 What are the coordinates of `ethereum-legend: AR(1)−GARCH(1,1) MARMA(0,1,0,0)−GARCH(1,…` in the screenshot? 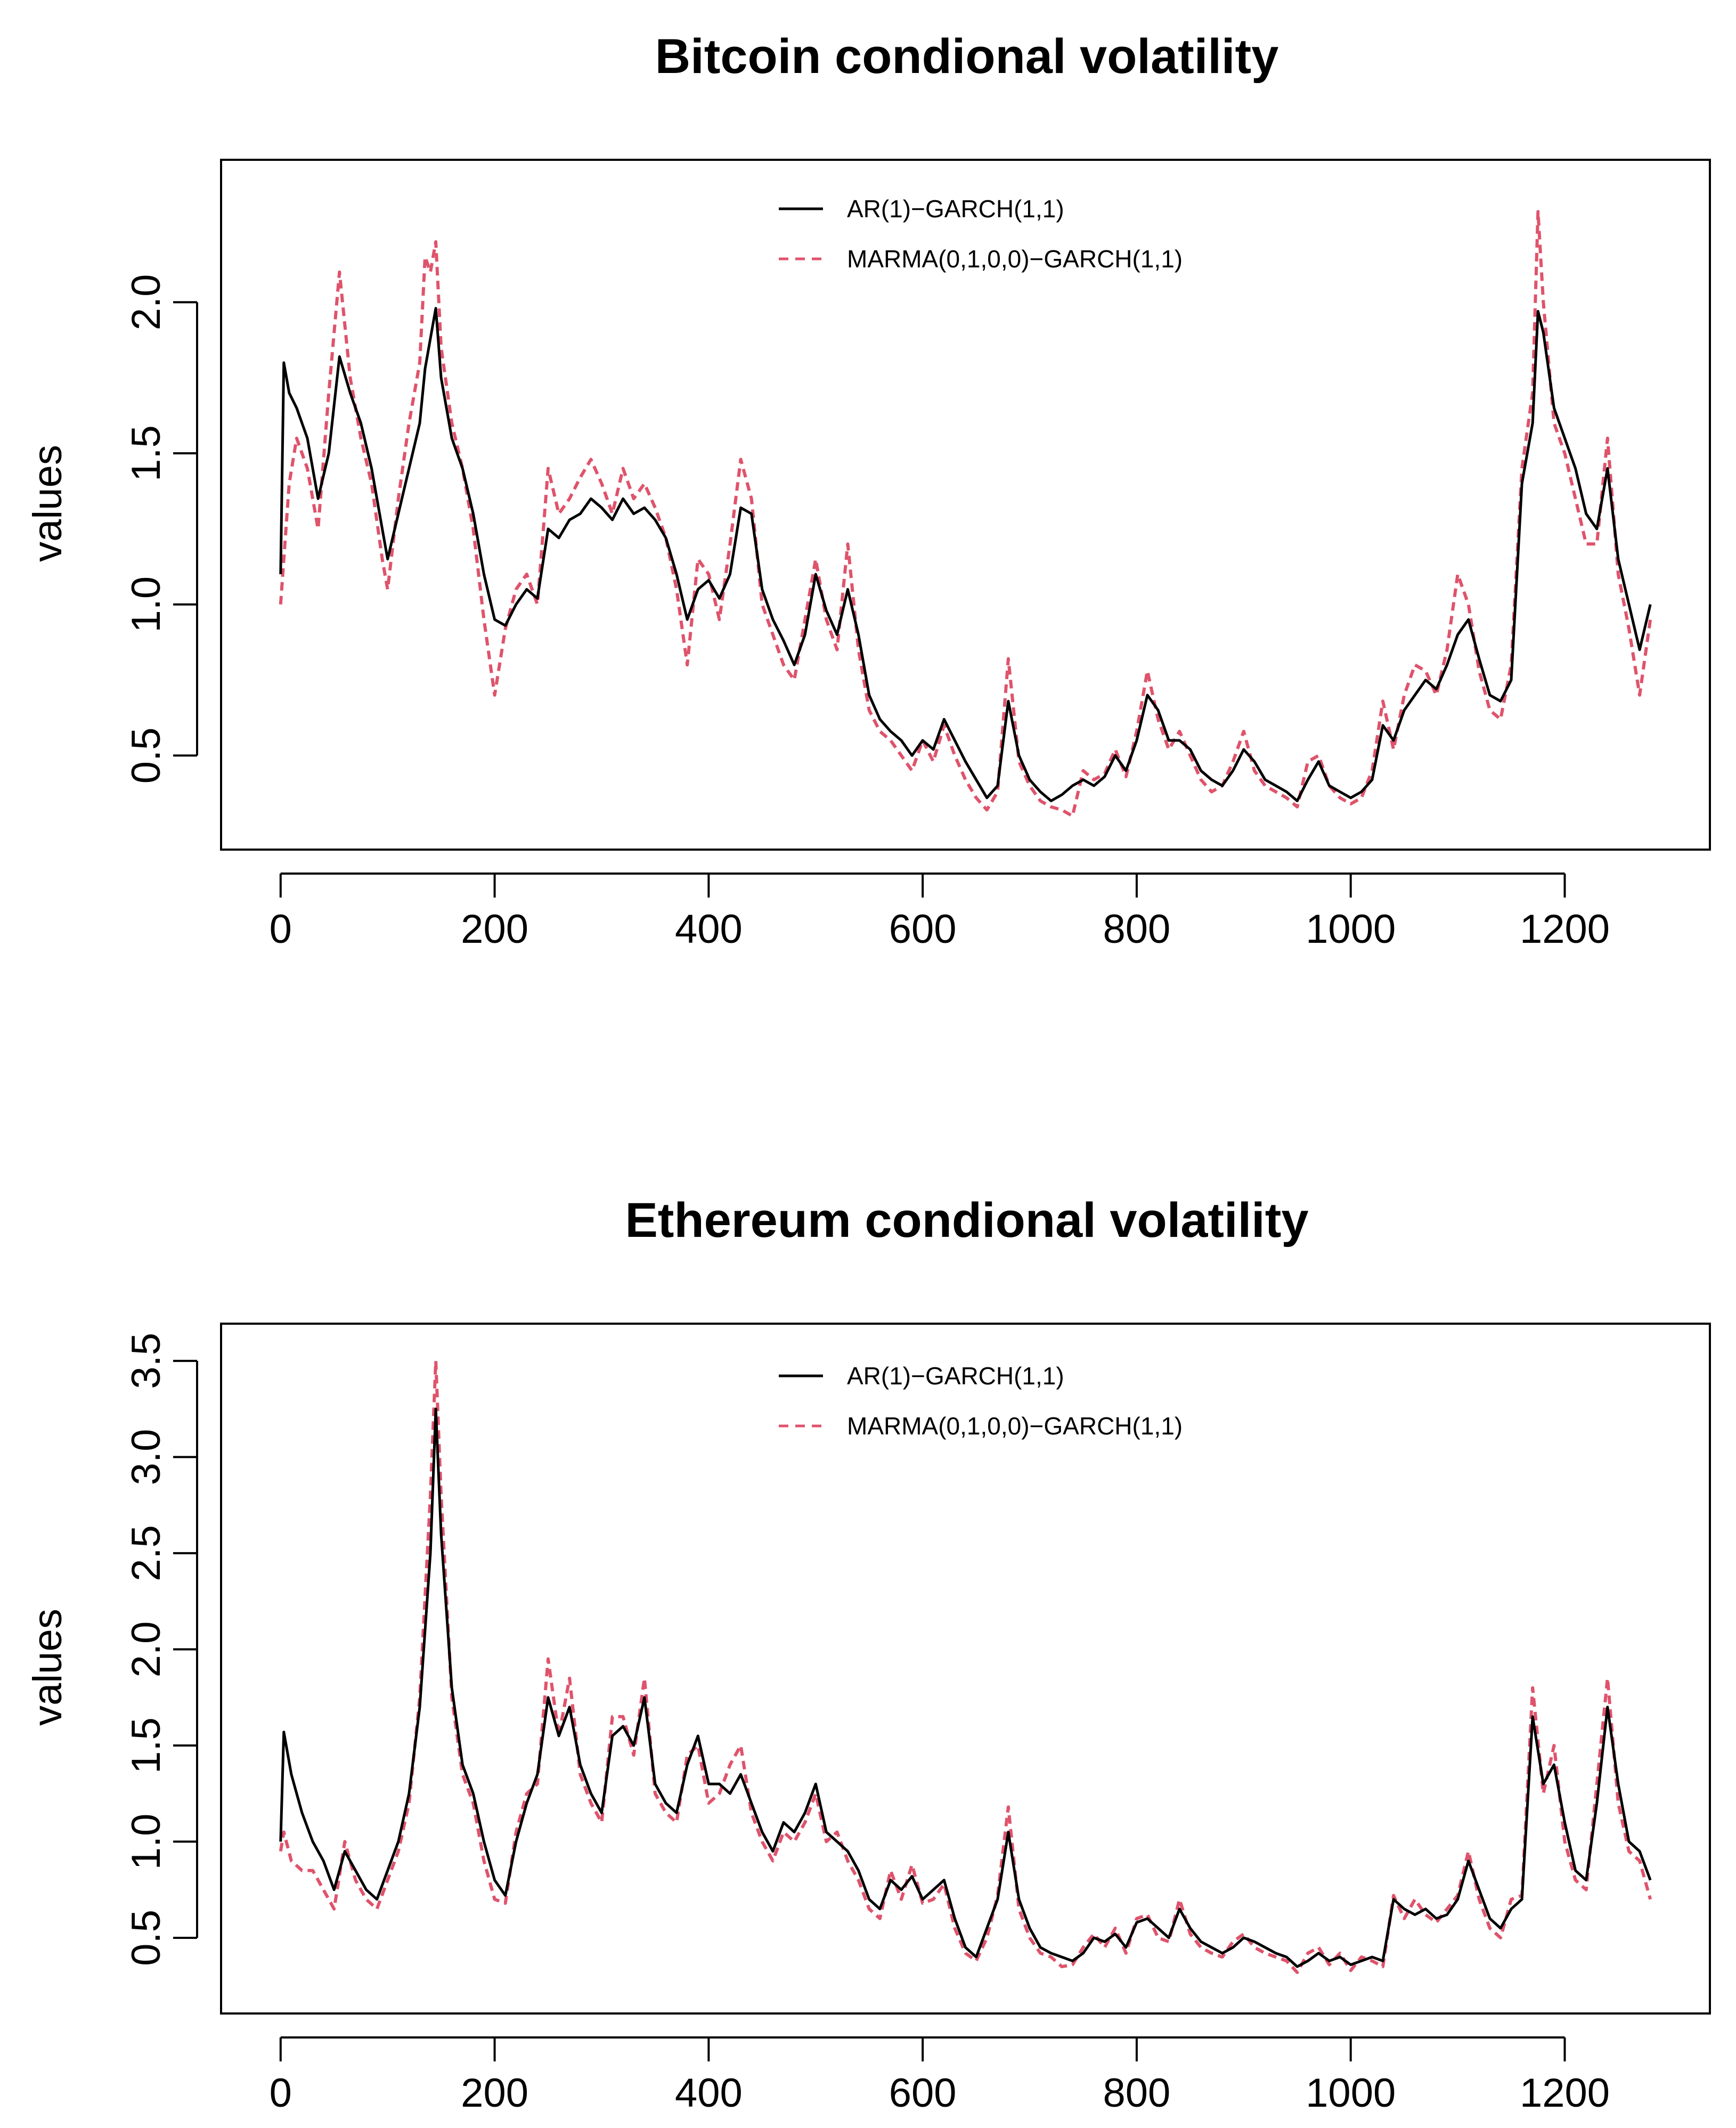 It's located at (981, 1401).